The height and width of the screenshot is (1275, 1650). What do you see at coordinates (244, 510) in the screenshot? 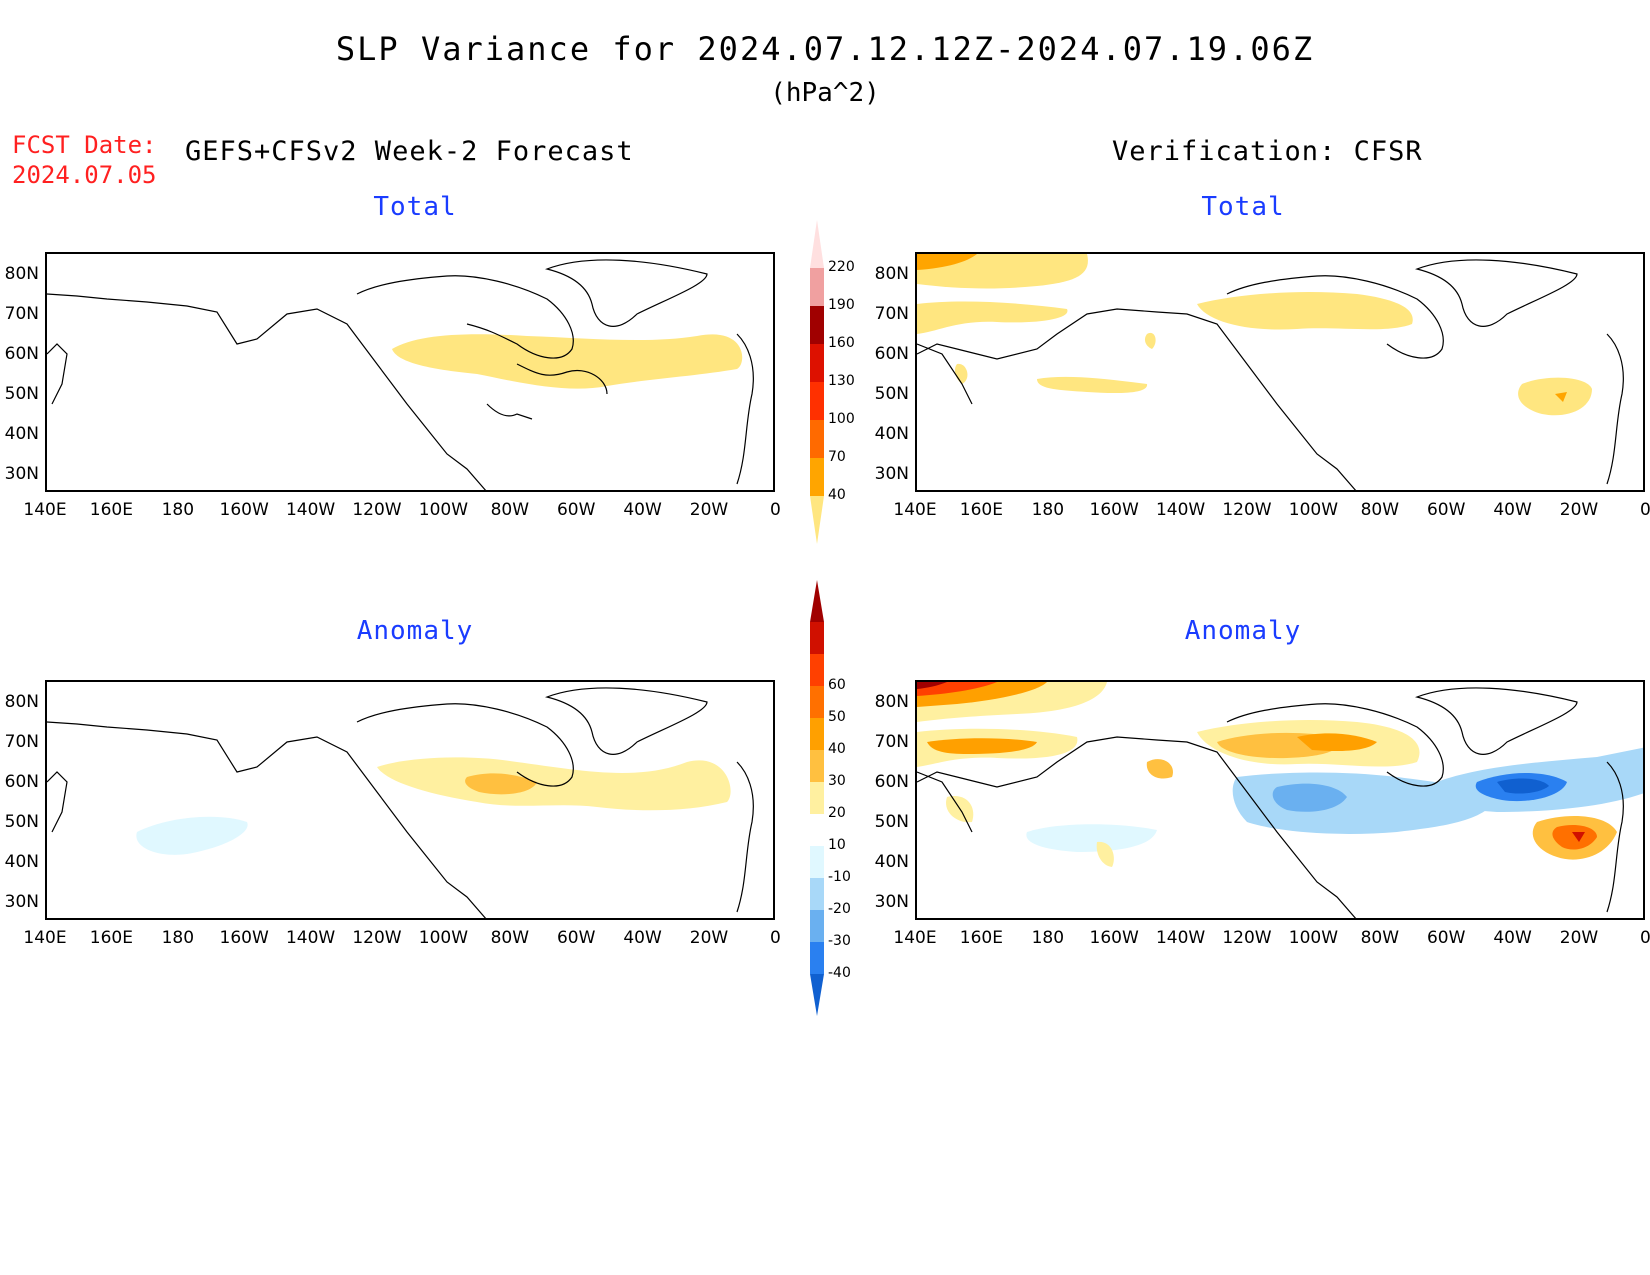
I see `forecast-total-lon-label: 160W` at bounding box center [244, 510].